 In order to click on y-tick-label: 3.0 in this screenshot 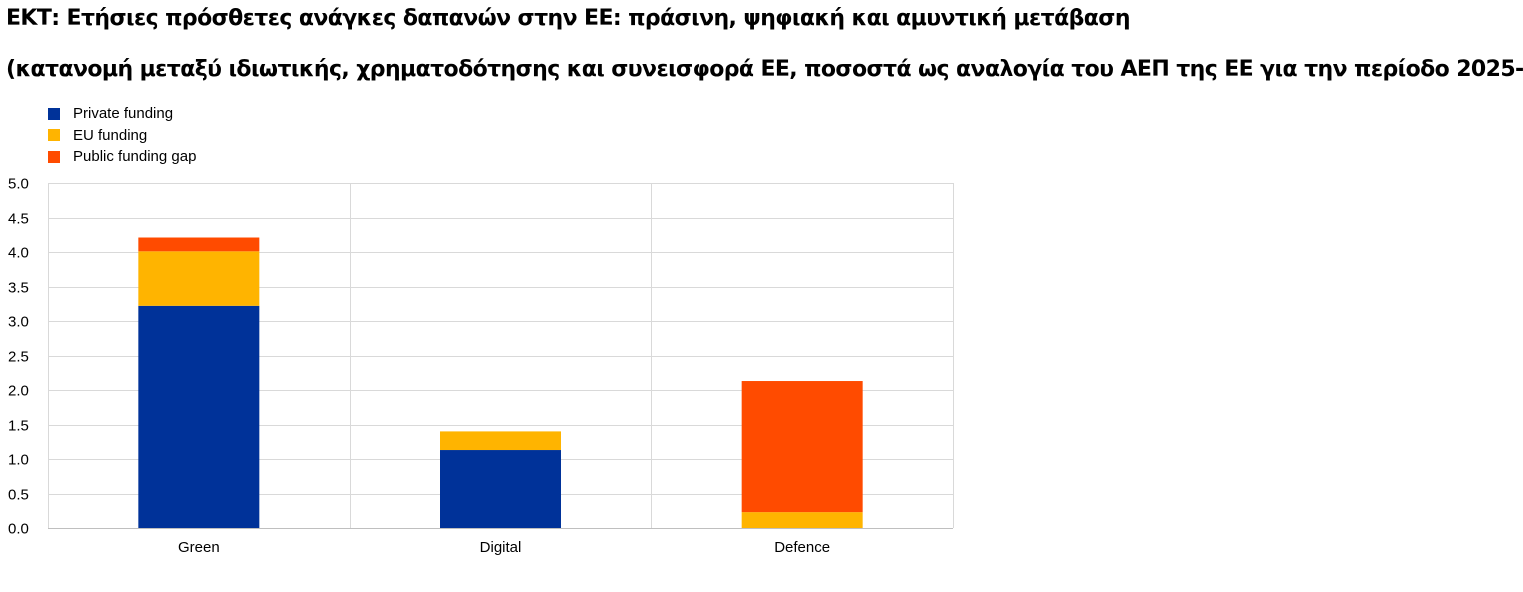, I will do `click(18, 322)`.